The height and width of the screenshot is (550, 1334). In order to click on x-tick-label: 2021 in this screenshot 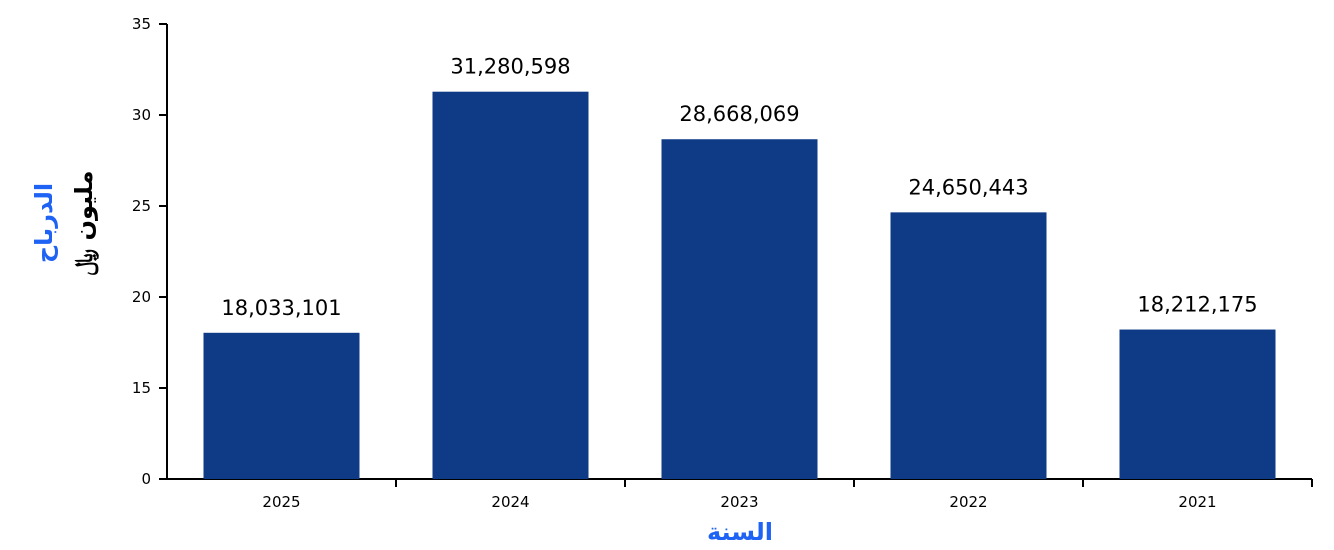, I will do `click(1197, 502)`.